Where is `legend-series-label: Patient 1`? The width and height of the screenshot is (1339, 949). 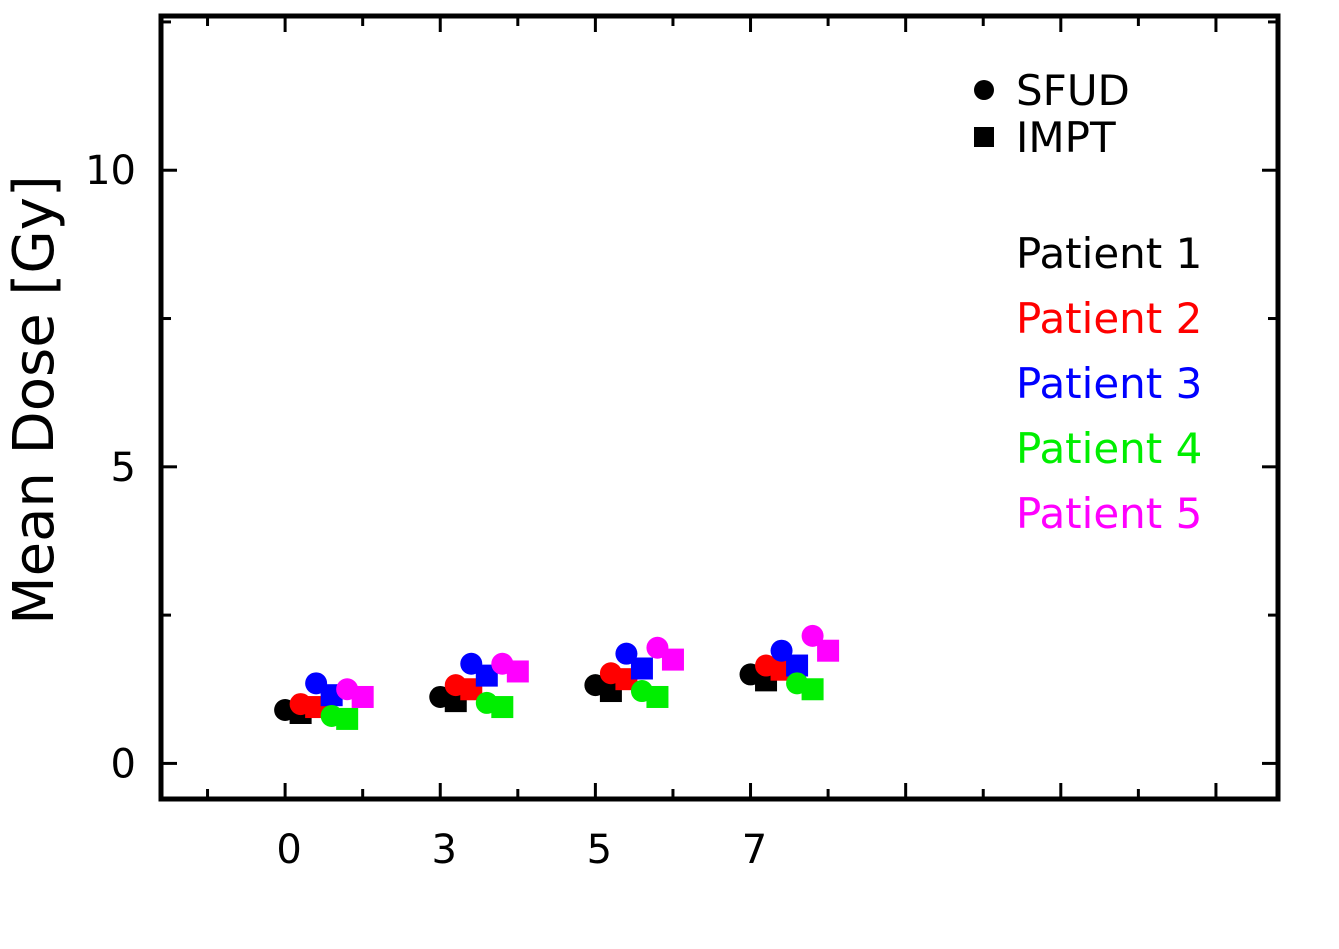 legend-series-label: Patient 1 is located at coordinates (1109, 253).